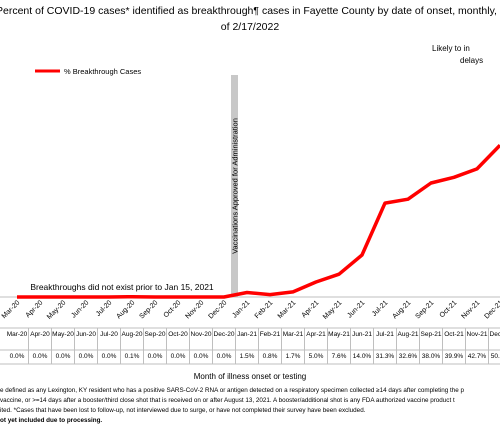  I want to click on table-header: Sep-21, so click(431, 334).